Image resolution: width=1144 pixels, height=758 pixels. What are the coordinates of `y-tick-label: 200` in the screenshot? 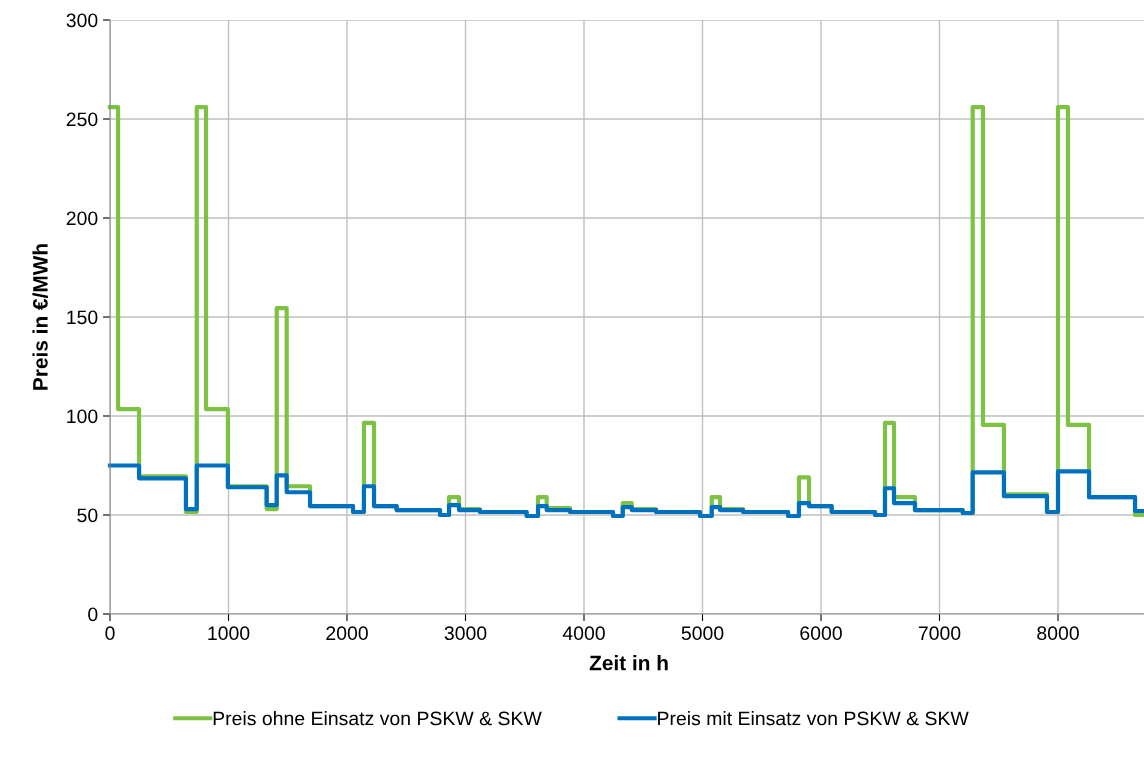 It's located at (82, 218).